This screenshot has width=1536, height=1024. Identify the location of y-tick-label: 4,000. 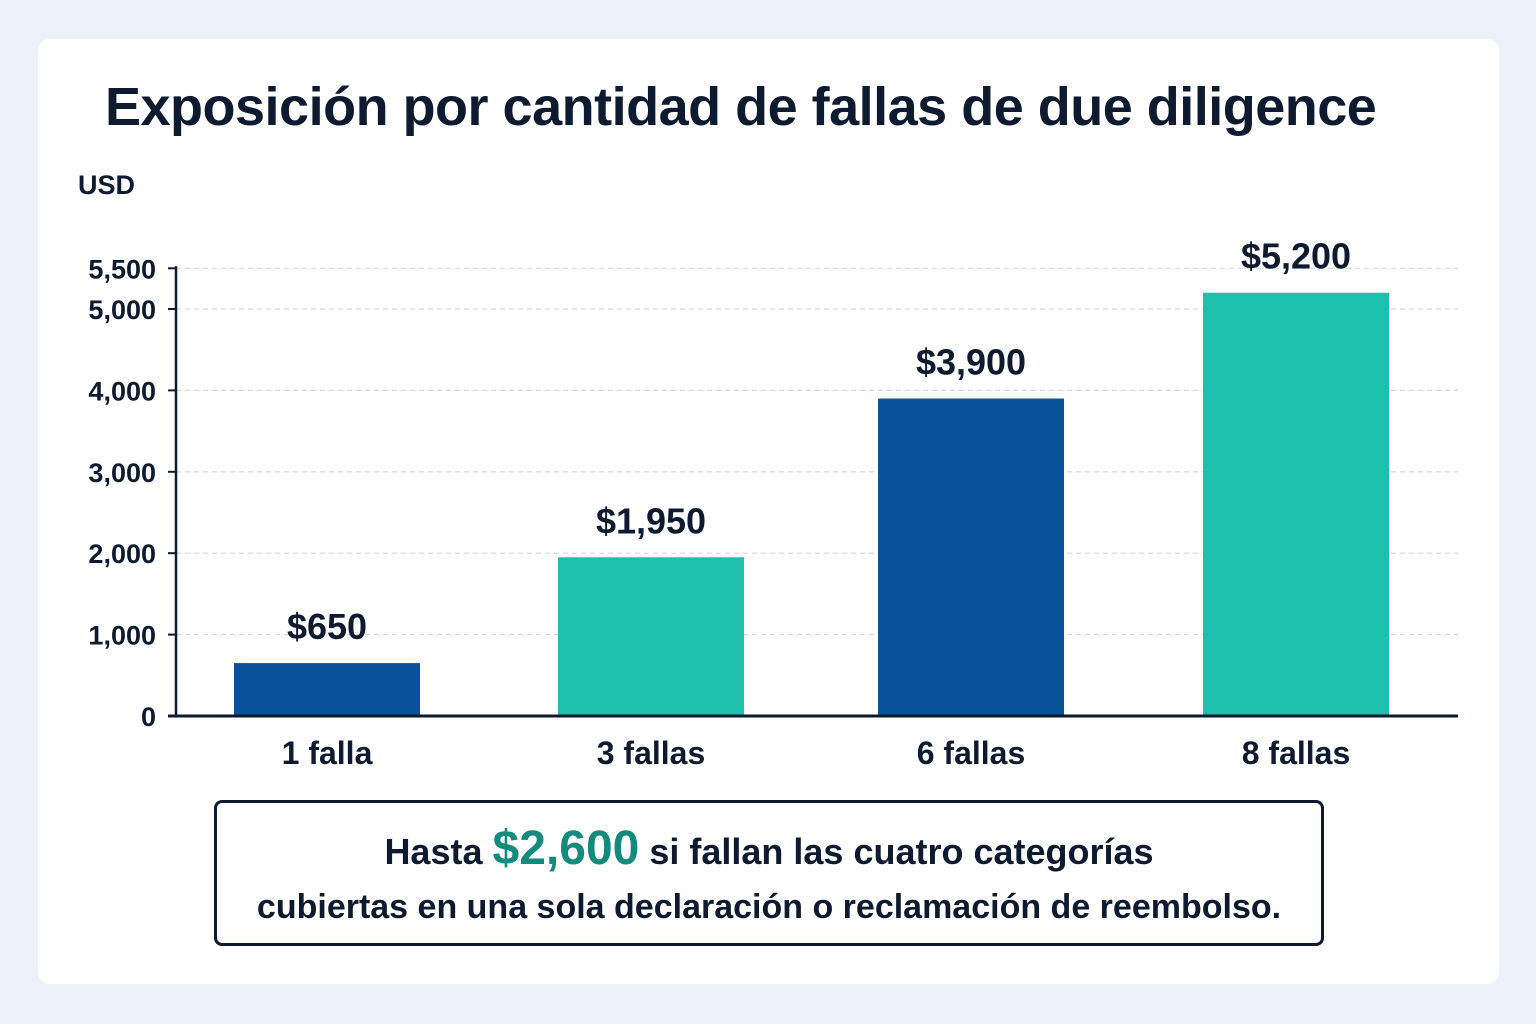
(122, 391).